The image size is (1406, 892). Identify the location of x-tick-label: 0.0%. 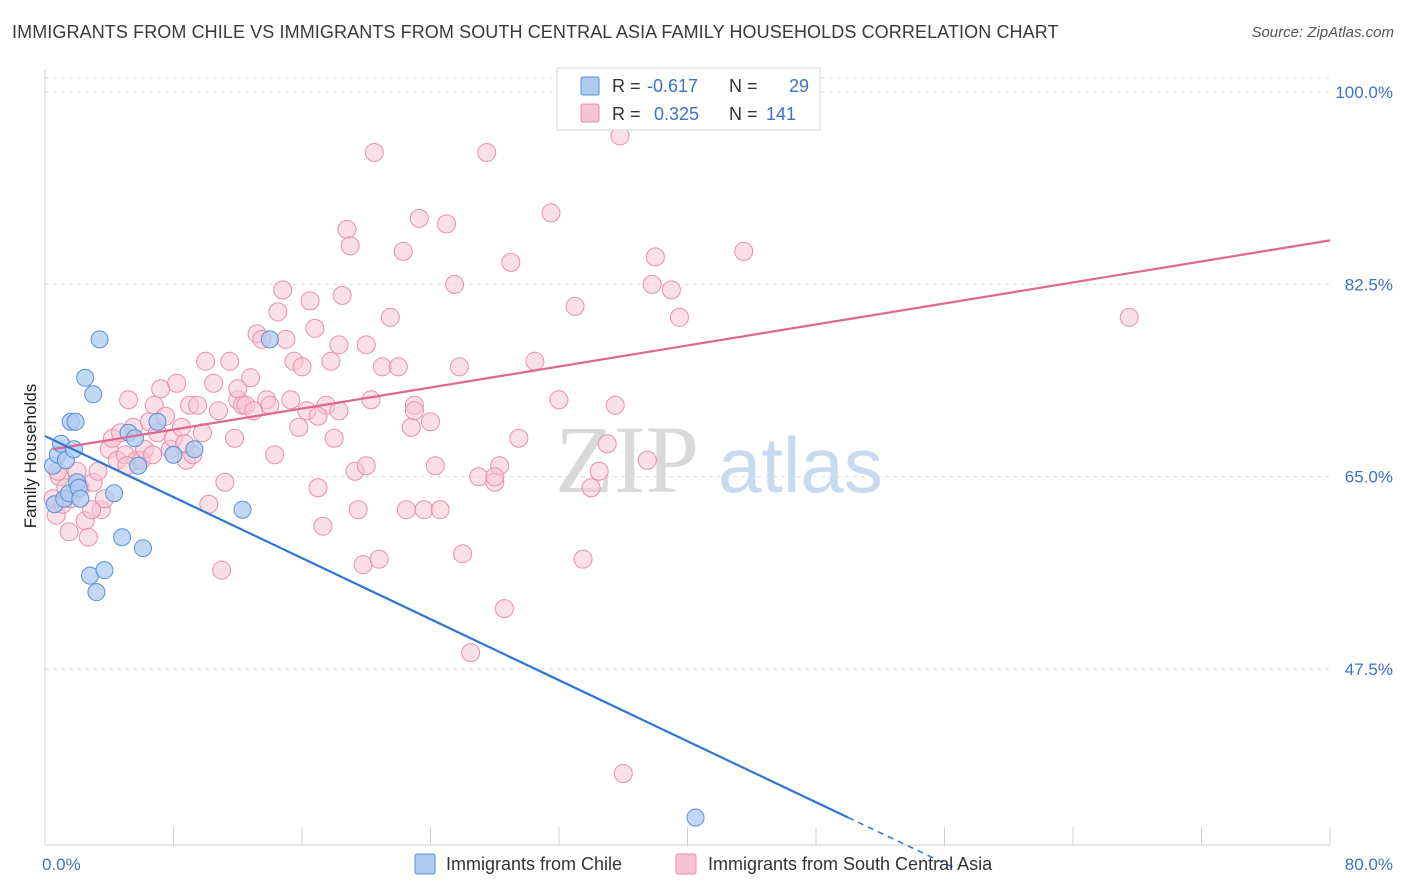
(61, 864).